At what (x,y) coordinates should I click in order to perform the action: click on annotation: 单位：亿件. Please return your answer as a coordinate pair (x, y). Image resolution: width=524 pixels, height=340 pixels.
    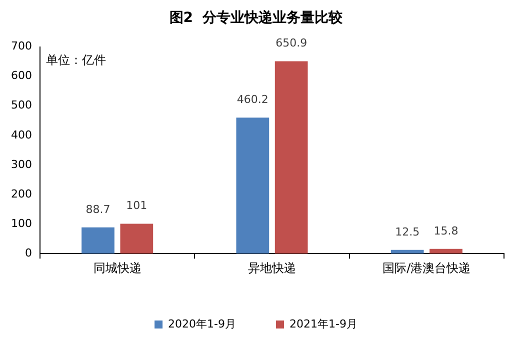
    Looking at the image, I should click on (76, 59).